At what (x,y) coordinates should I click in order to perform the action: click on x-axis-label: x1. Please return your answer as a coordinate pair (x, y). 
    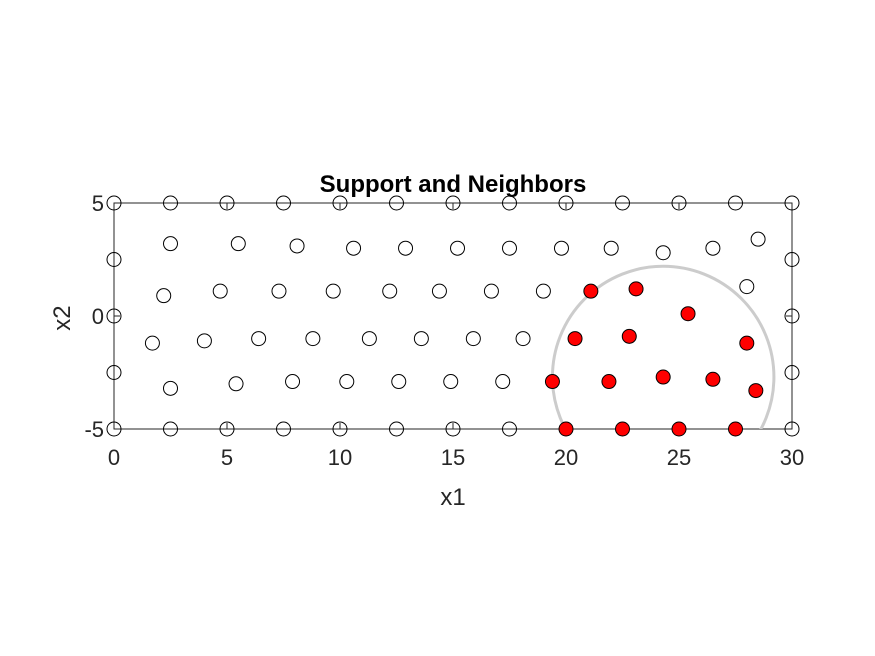
    Looking at the image, I should click on (452, 497).